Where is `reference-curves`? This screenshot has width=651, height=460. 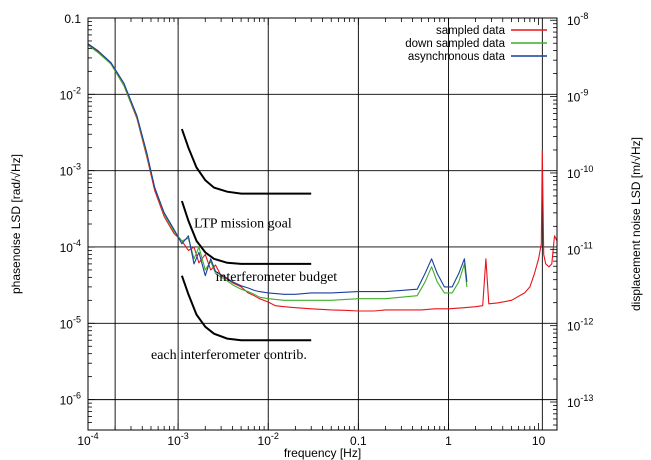 reference-curves is located at coordinates (246, 235).